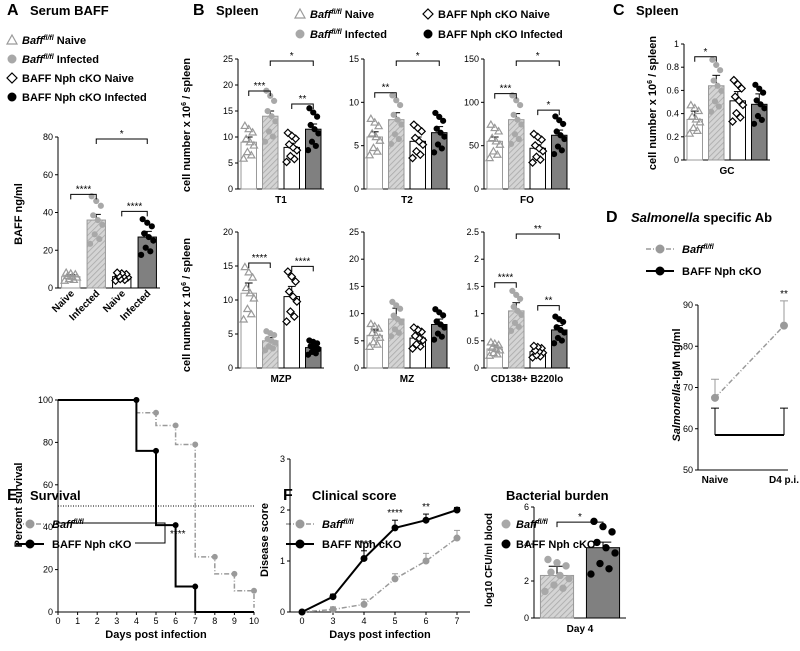 The width and height of the screenshot is (800, 651). Describe the element at coordinates (472, 286) in the screenshot. I see `y-tick-label: 1.5` at that location.